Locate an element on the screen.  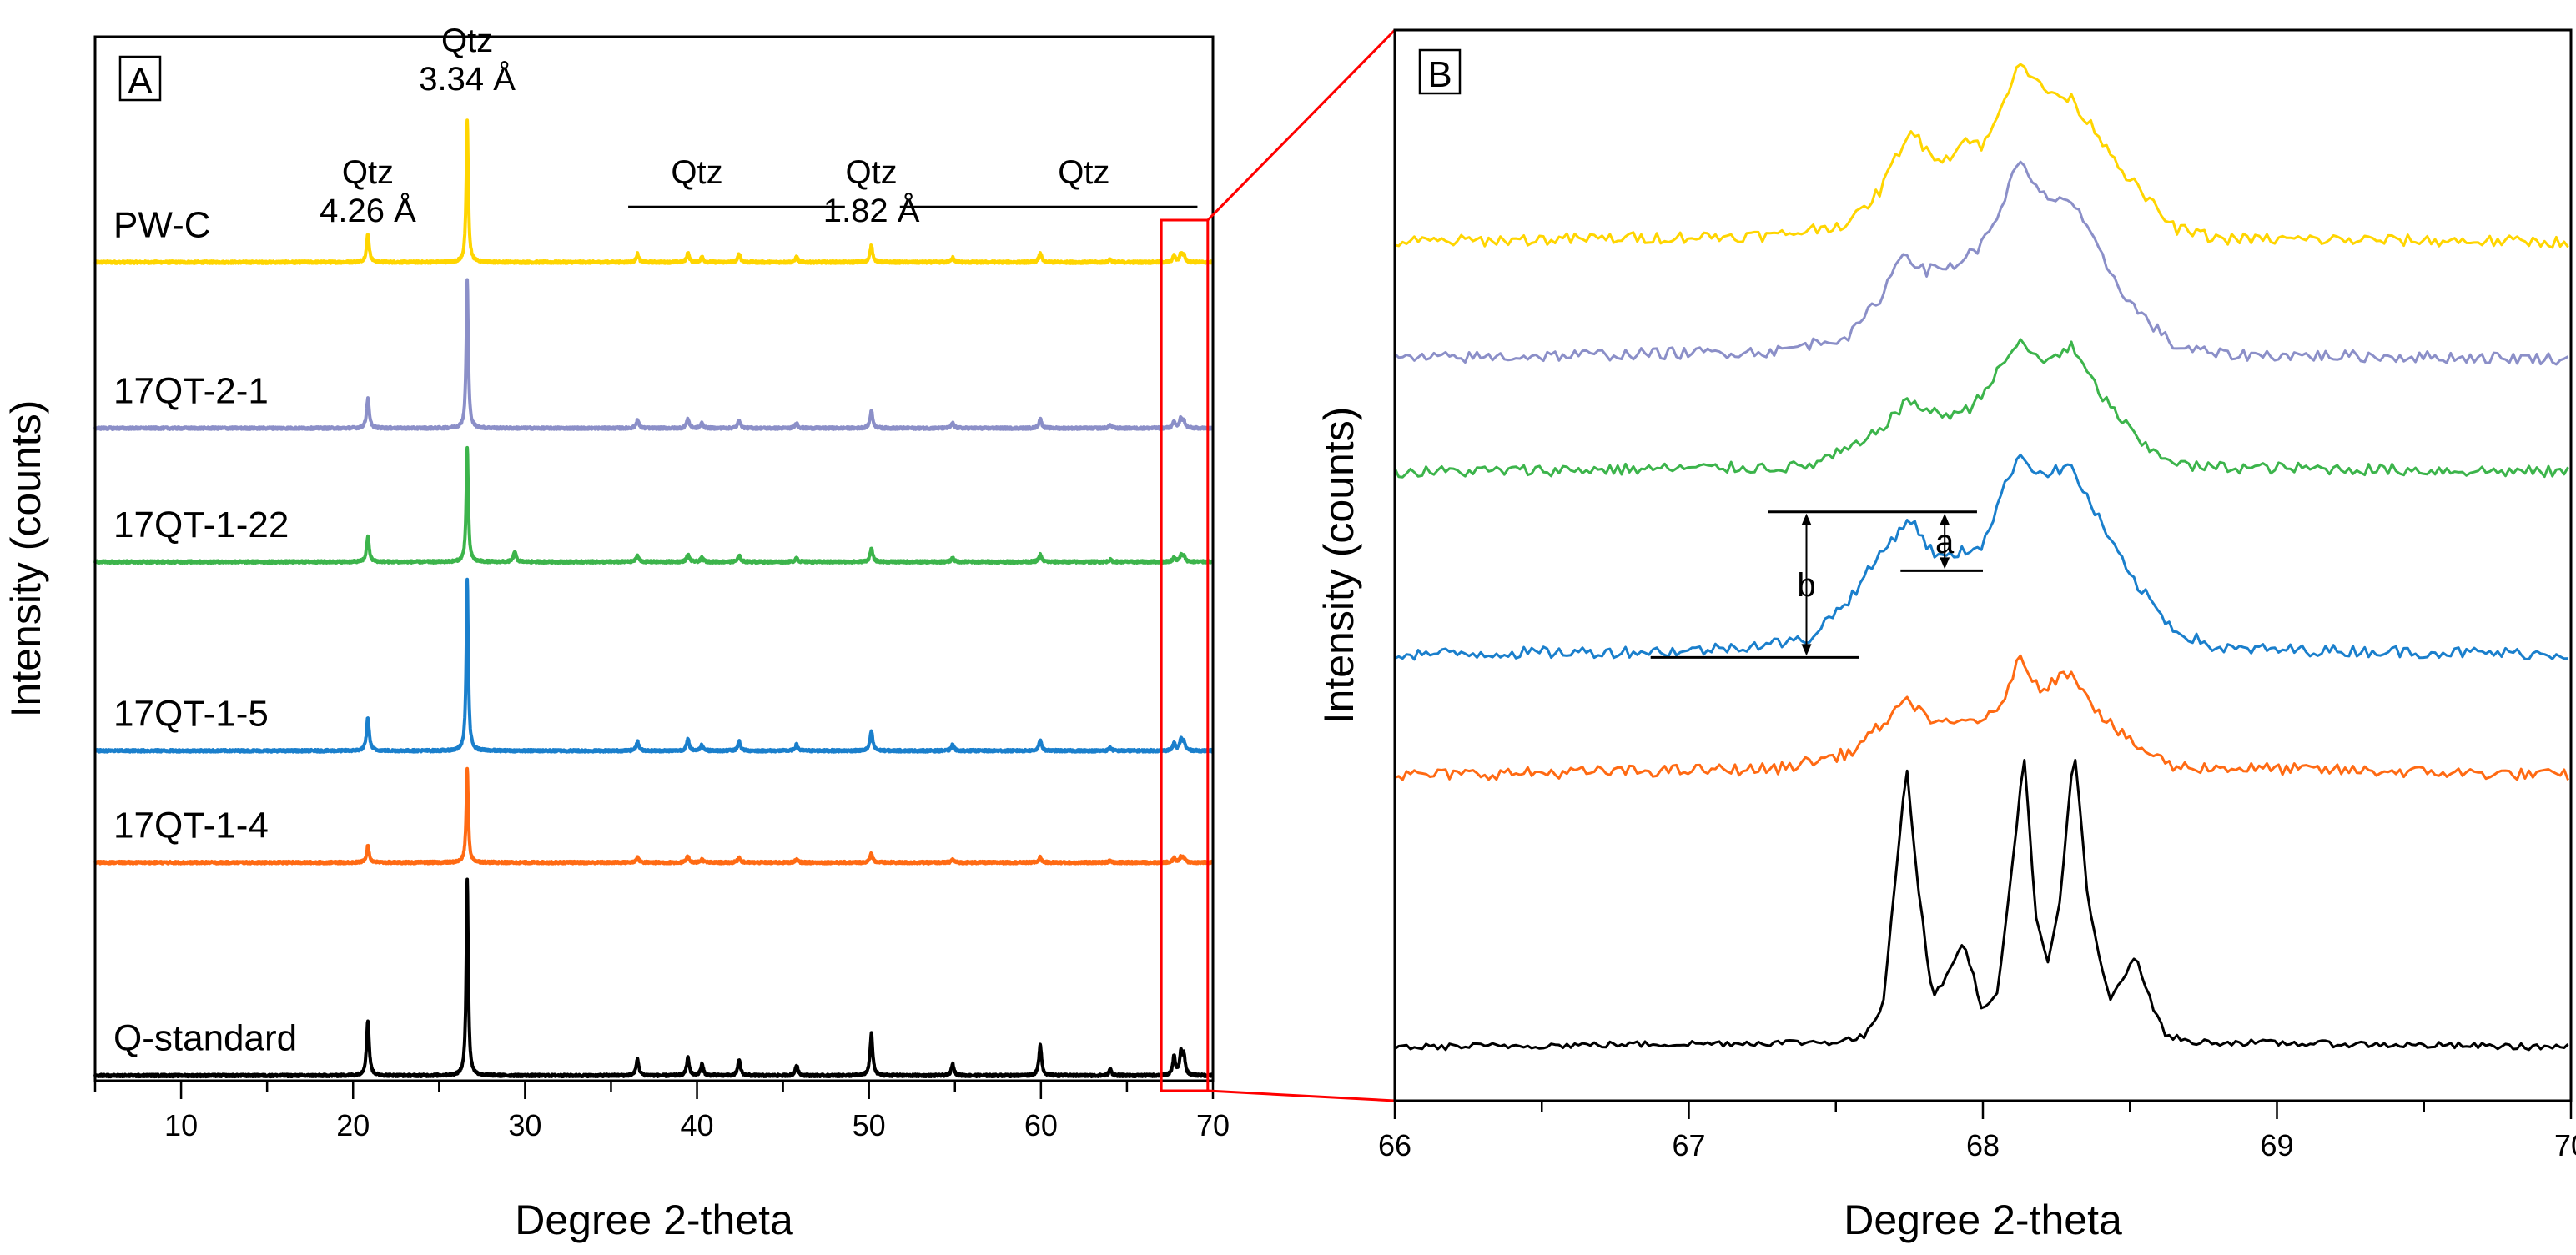
measure-label: a is located at coordinates (1945, 542).